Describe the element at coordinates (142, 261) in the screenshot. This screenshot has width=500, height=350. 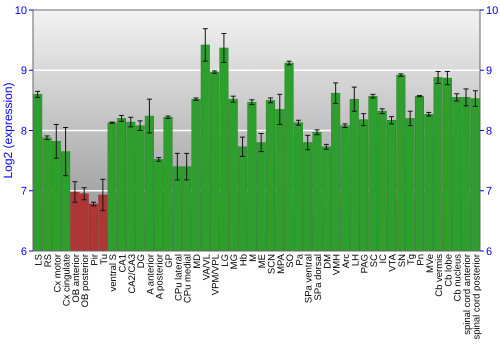
I see `x-tick-label: DG` at that location.